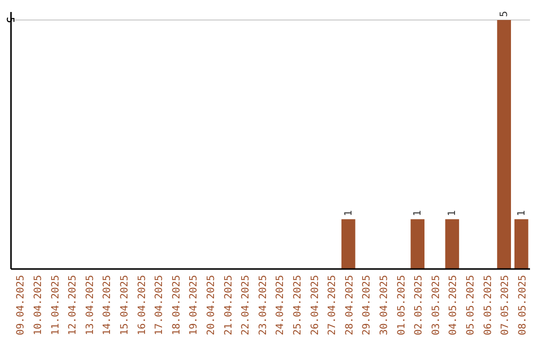 This screenshot has height=340, width=540. What do you see at coordinates (108, 305) in the screenshot?
I see `x-tick-label: 14.04.2025` at bounding box center [108, 305].